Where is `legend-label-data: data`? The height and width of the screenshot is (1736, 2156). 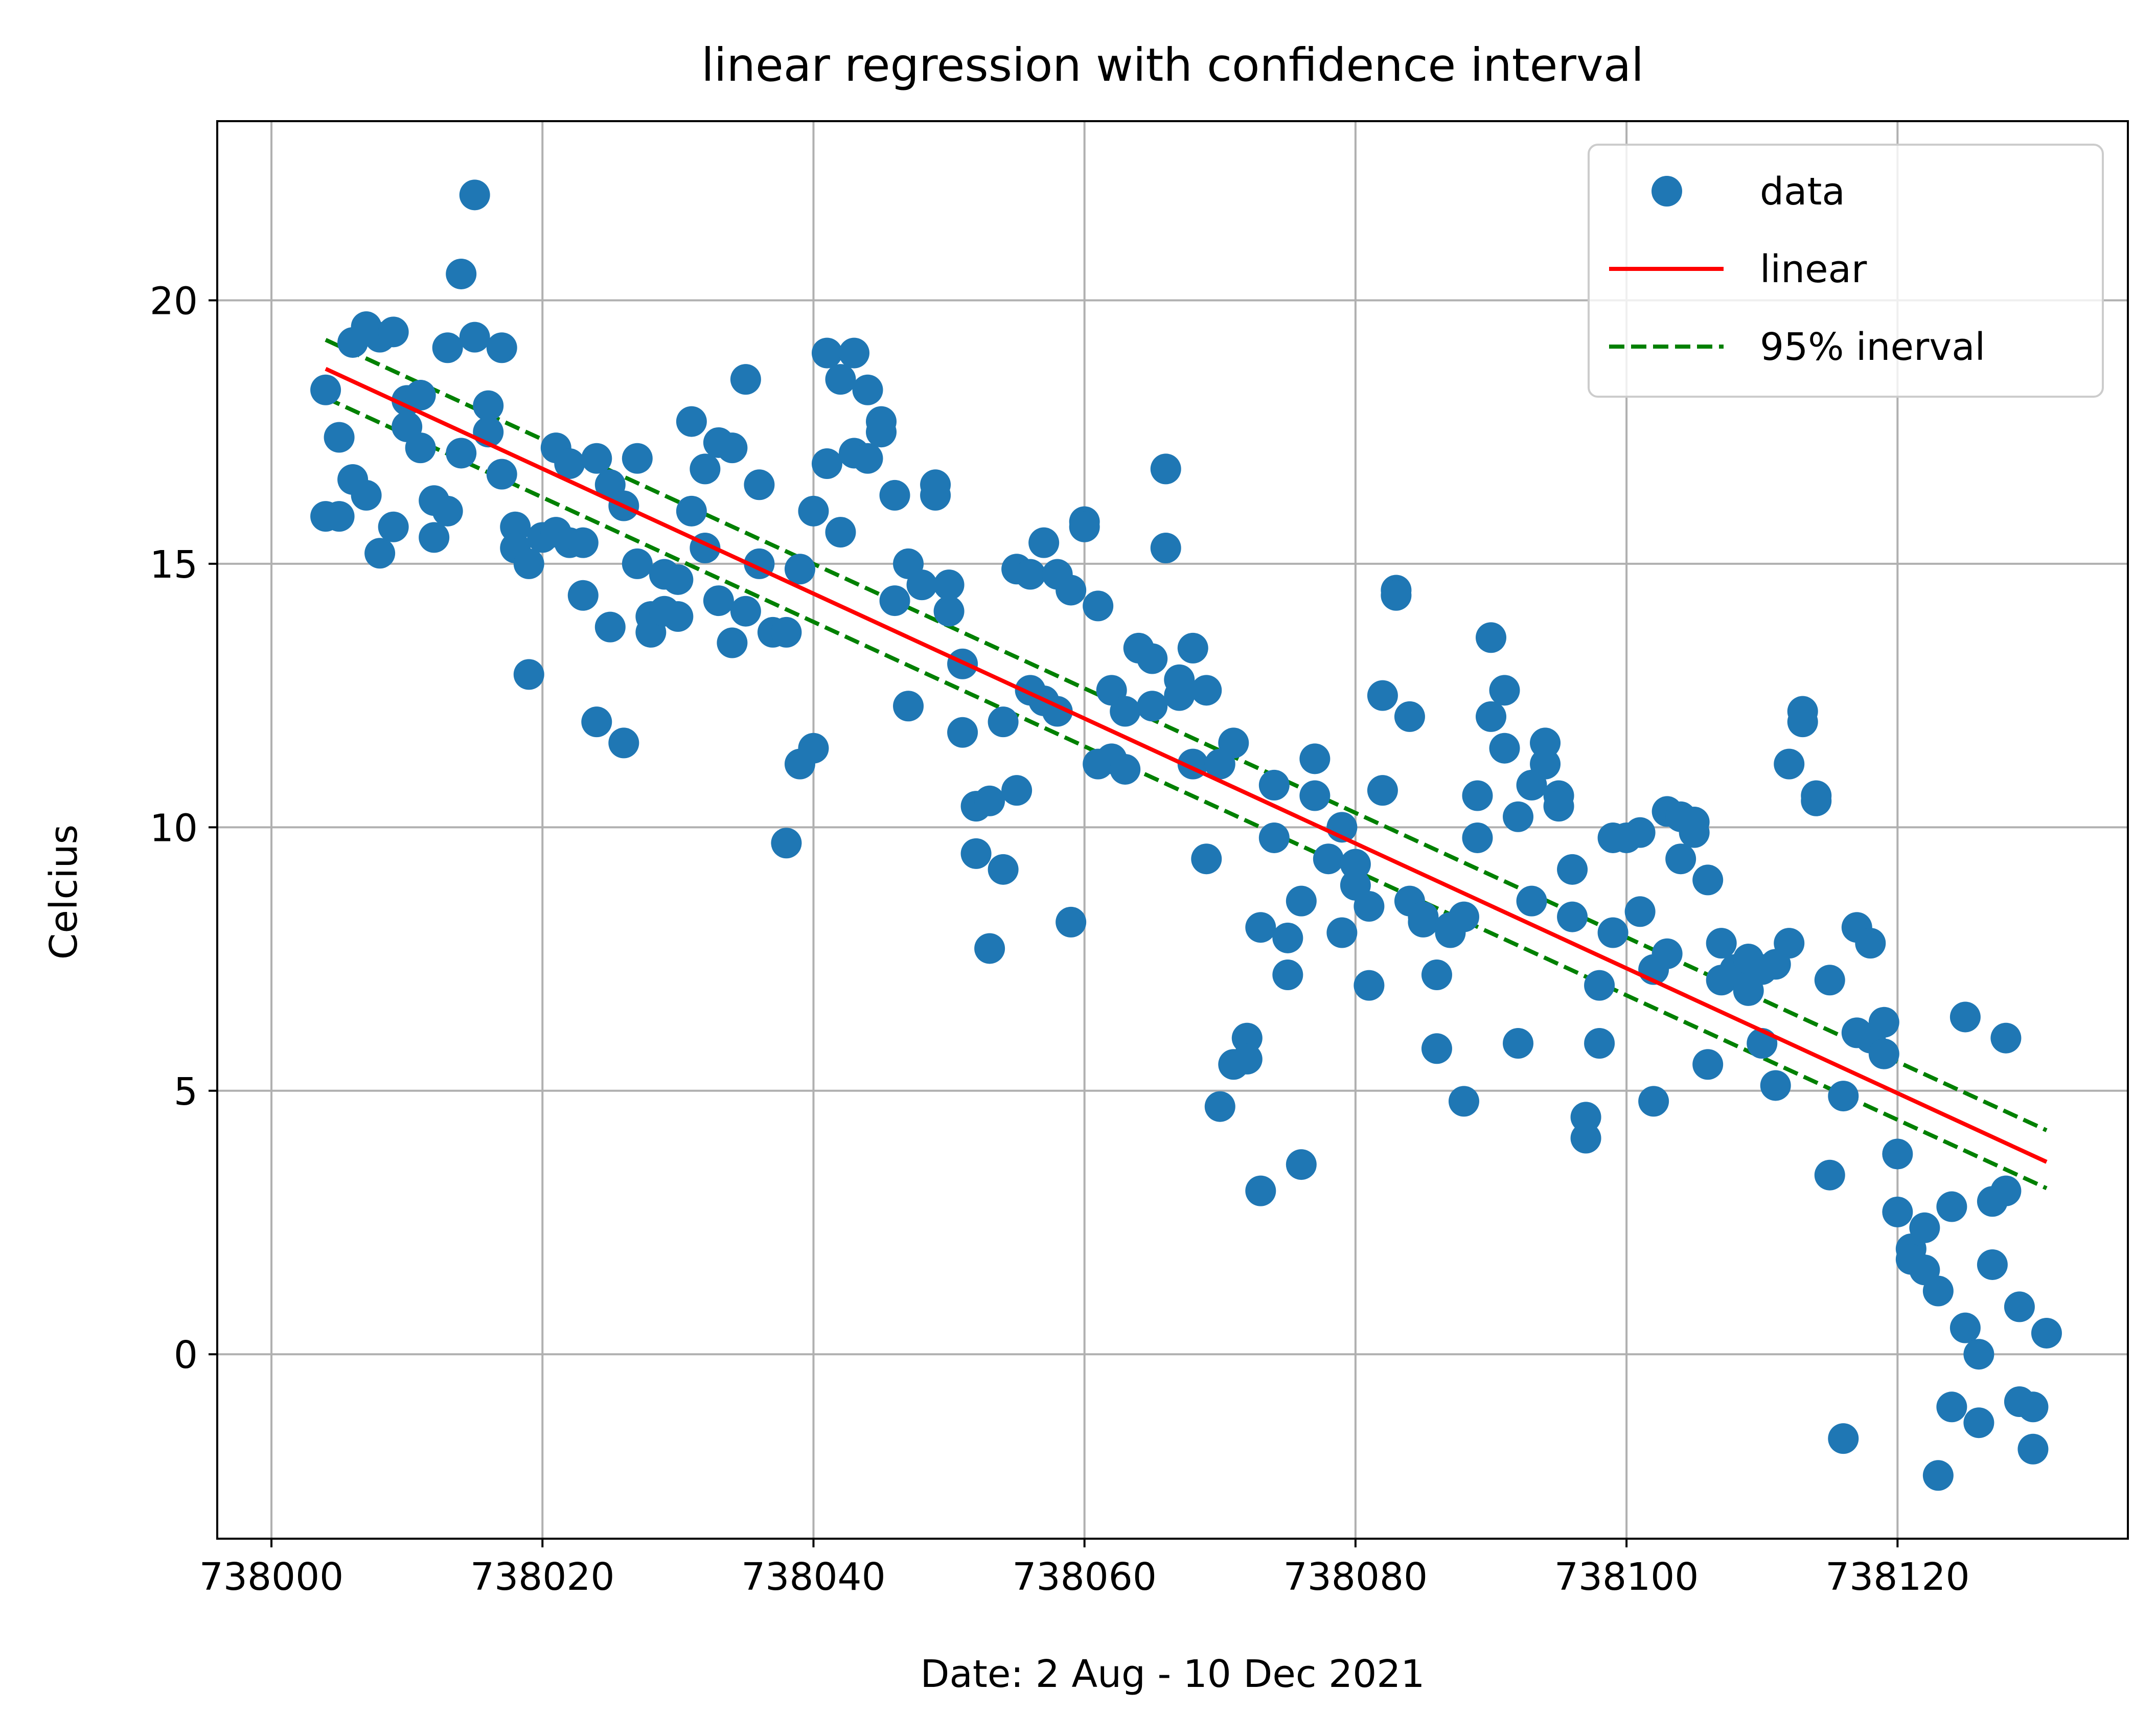
legend-label-data: data is located at coordinates (1802, 192).